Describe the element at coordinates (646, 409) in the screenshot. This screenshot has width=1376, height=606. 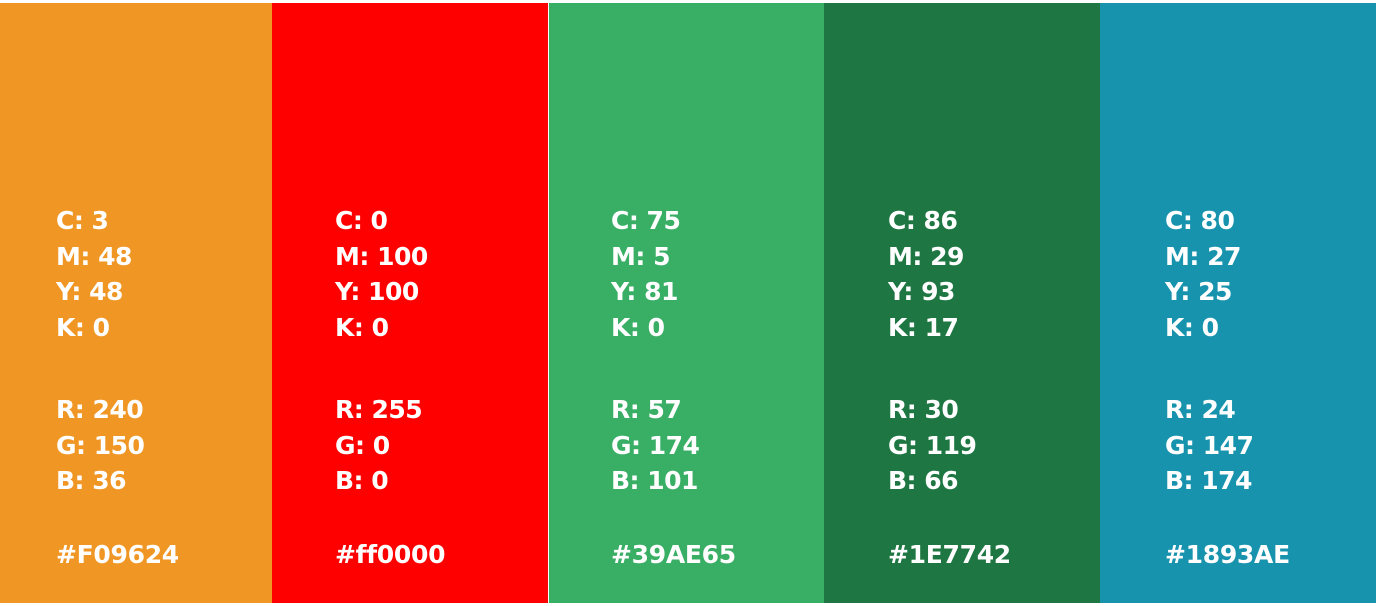
I see `rgb-r-value: R: 57` at that location.